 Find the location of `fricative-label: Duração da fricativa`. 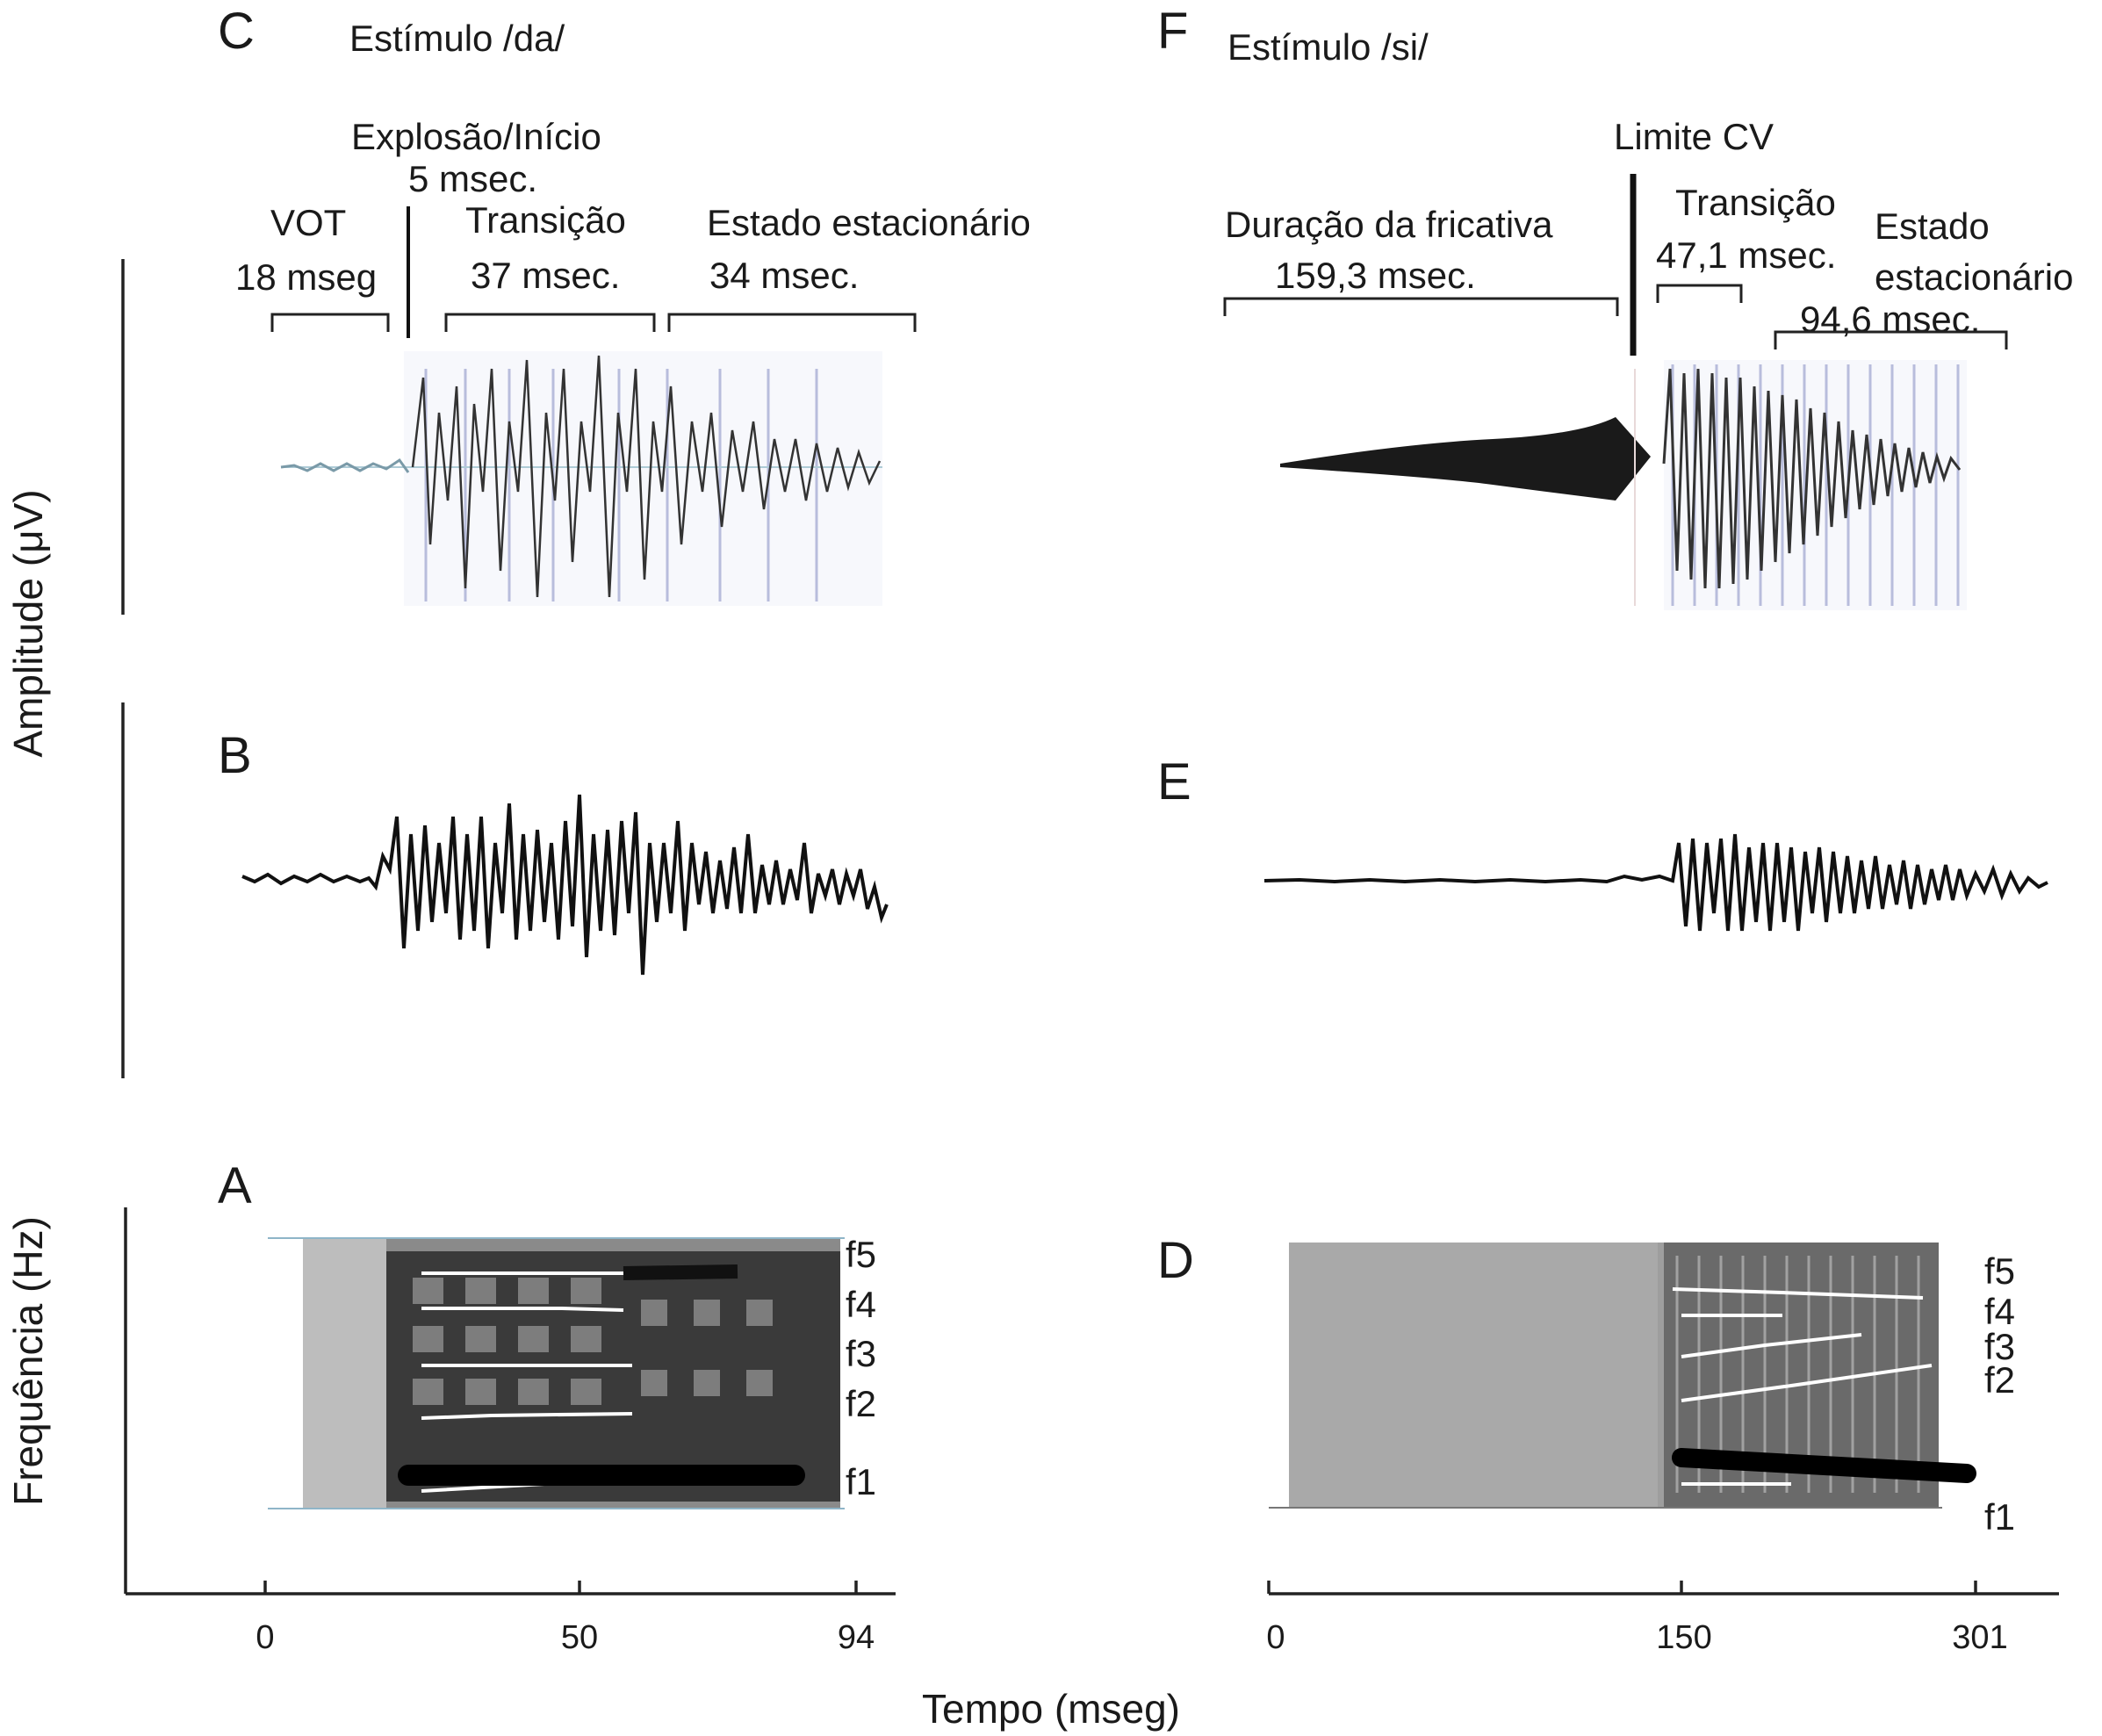

fricative-label: Duração da fricativa is located at coordinates (1389, 224).